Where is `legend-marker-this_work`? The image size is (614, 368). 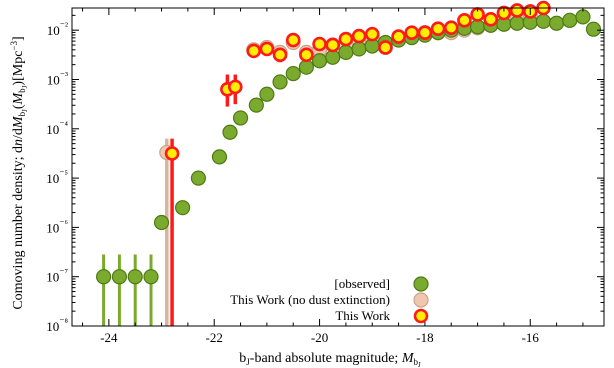
legend-marker-this_work is located at coordinates (421, 316).